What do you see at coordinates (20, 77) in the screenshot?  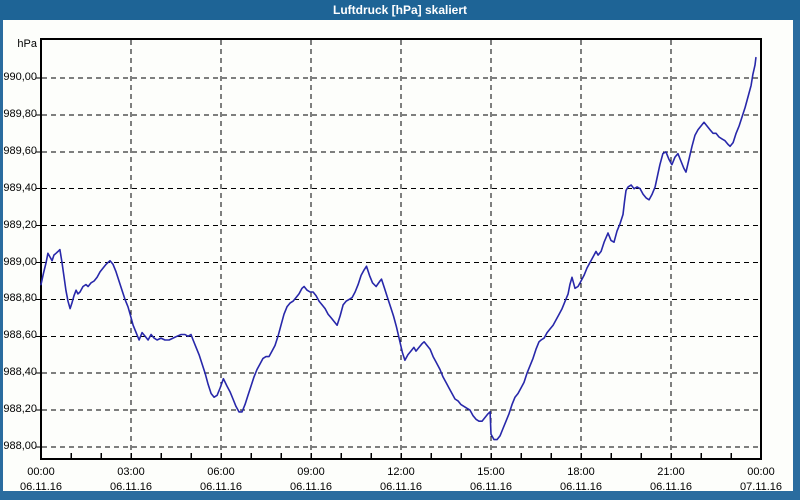 I see `y-tick-label: 990,00` at bounding box center [20, 77].